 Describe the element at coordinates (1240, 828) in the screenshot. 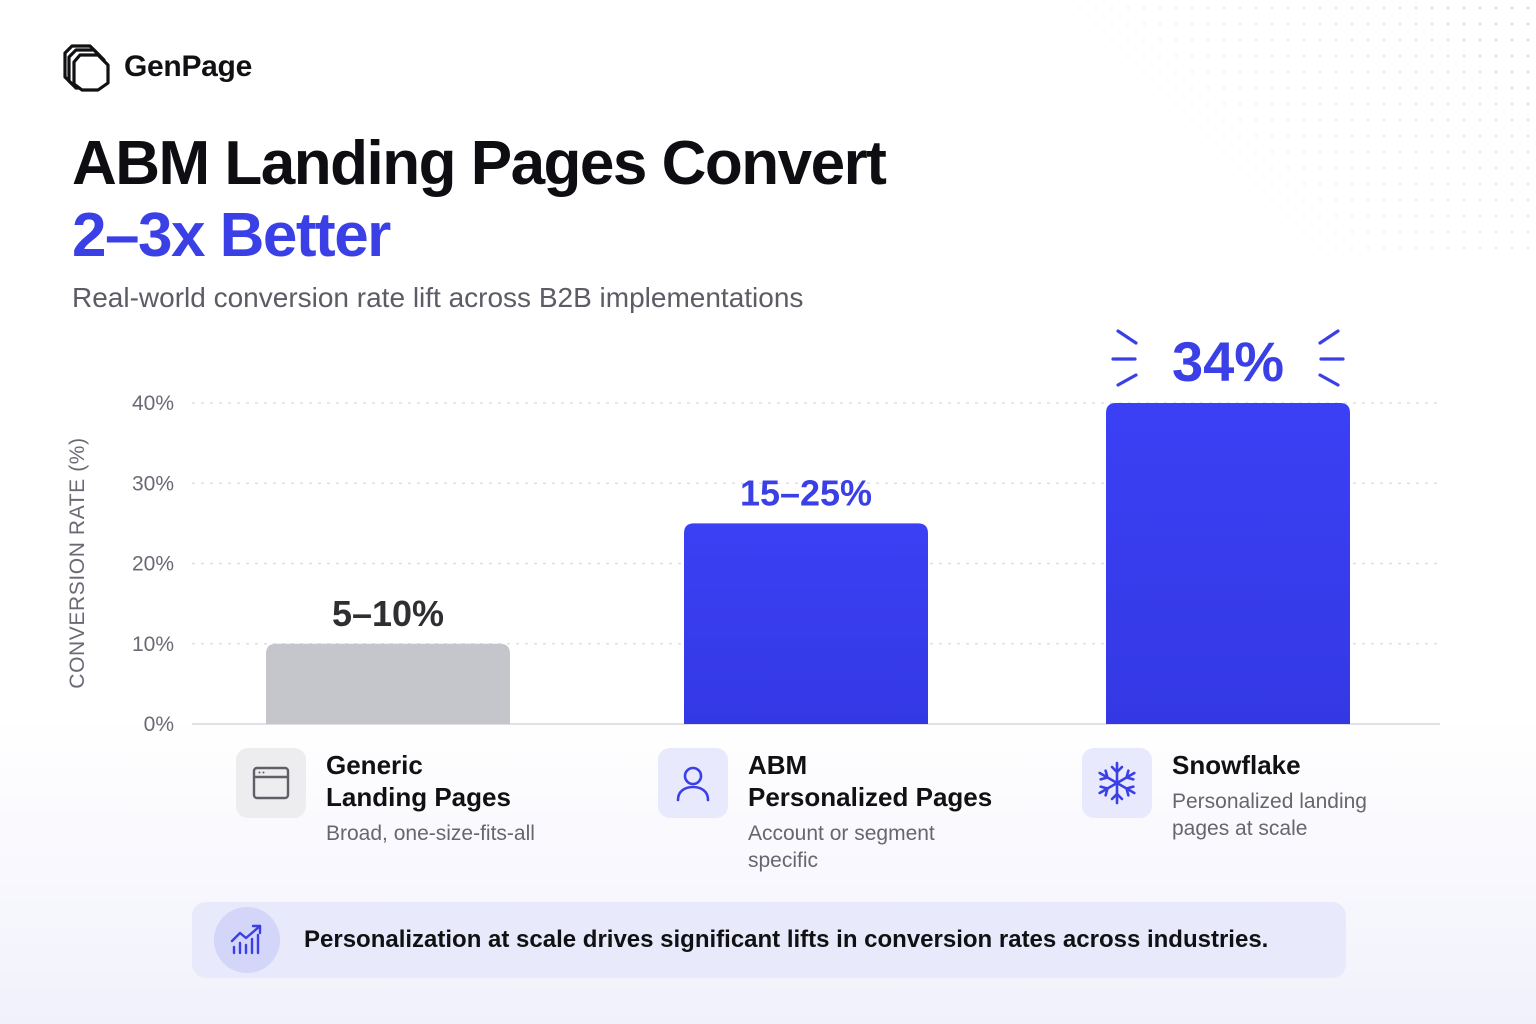

I see `category-description-line-2: pages at scale` at that location.